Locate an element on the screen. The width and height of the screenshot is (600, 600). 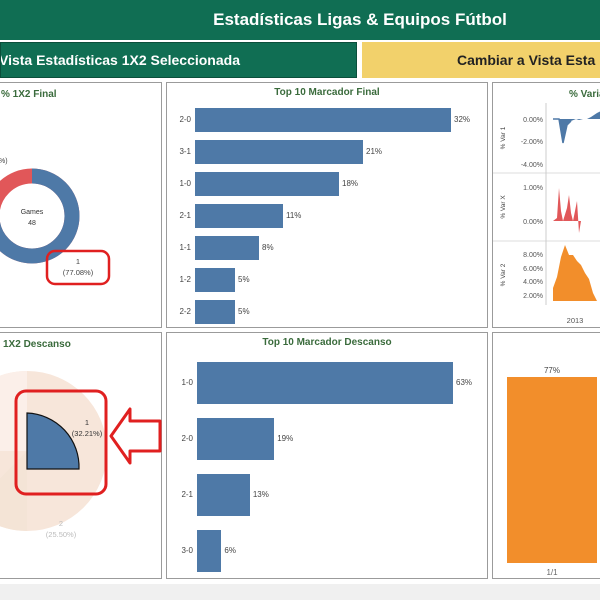
var2-ylabel: % Var 2 is located at coordinates (503, 274).